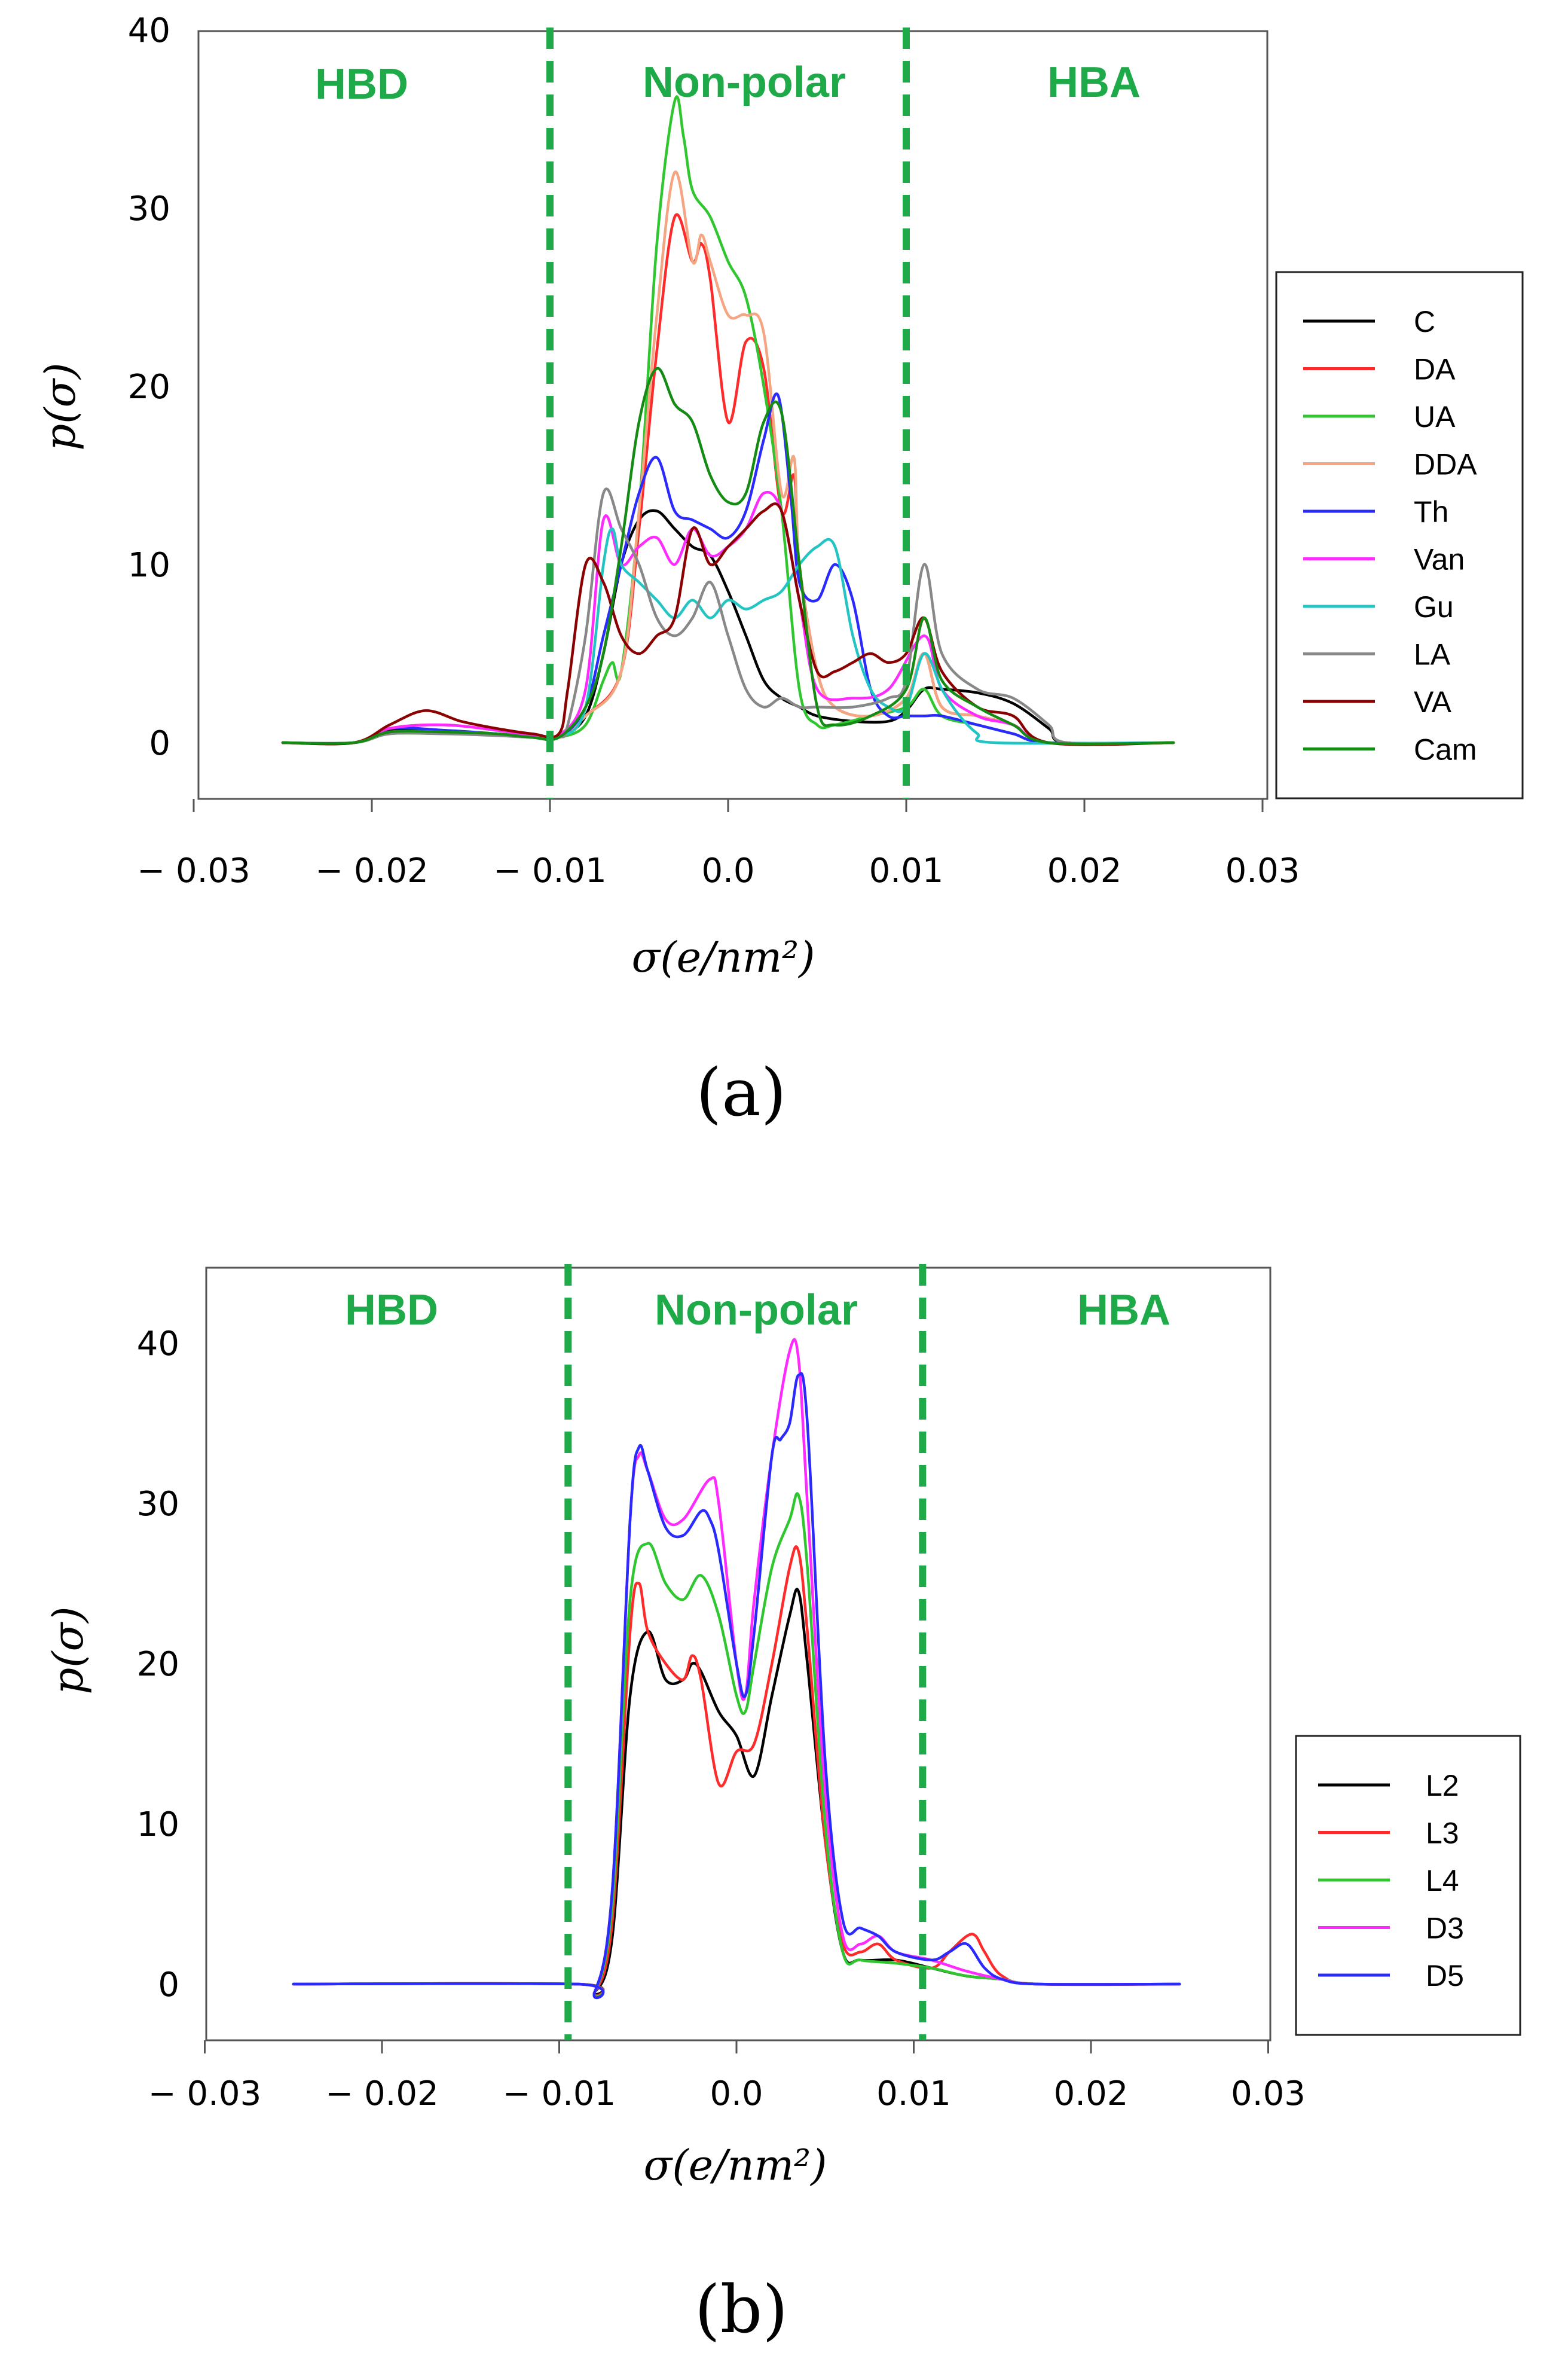  Describe the element at coordinates (1431, 512) in the screenshot. I see `chart-a-legend-label: Th` at that location.